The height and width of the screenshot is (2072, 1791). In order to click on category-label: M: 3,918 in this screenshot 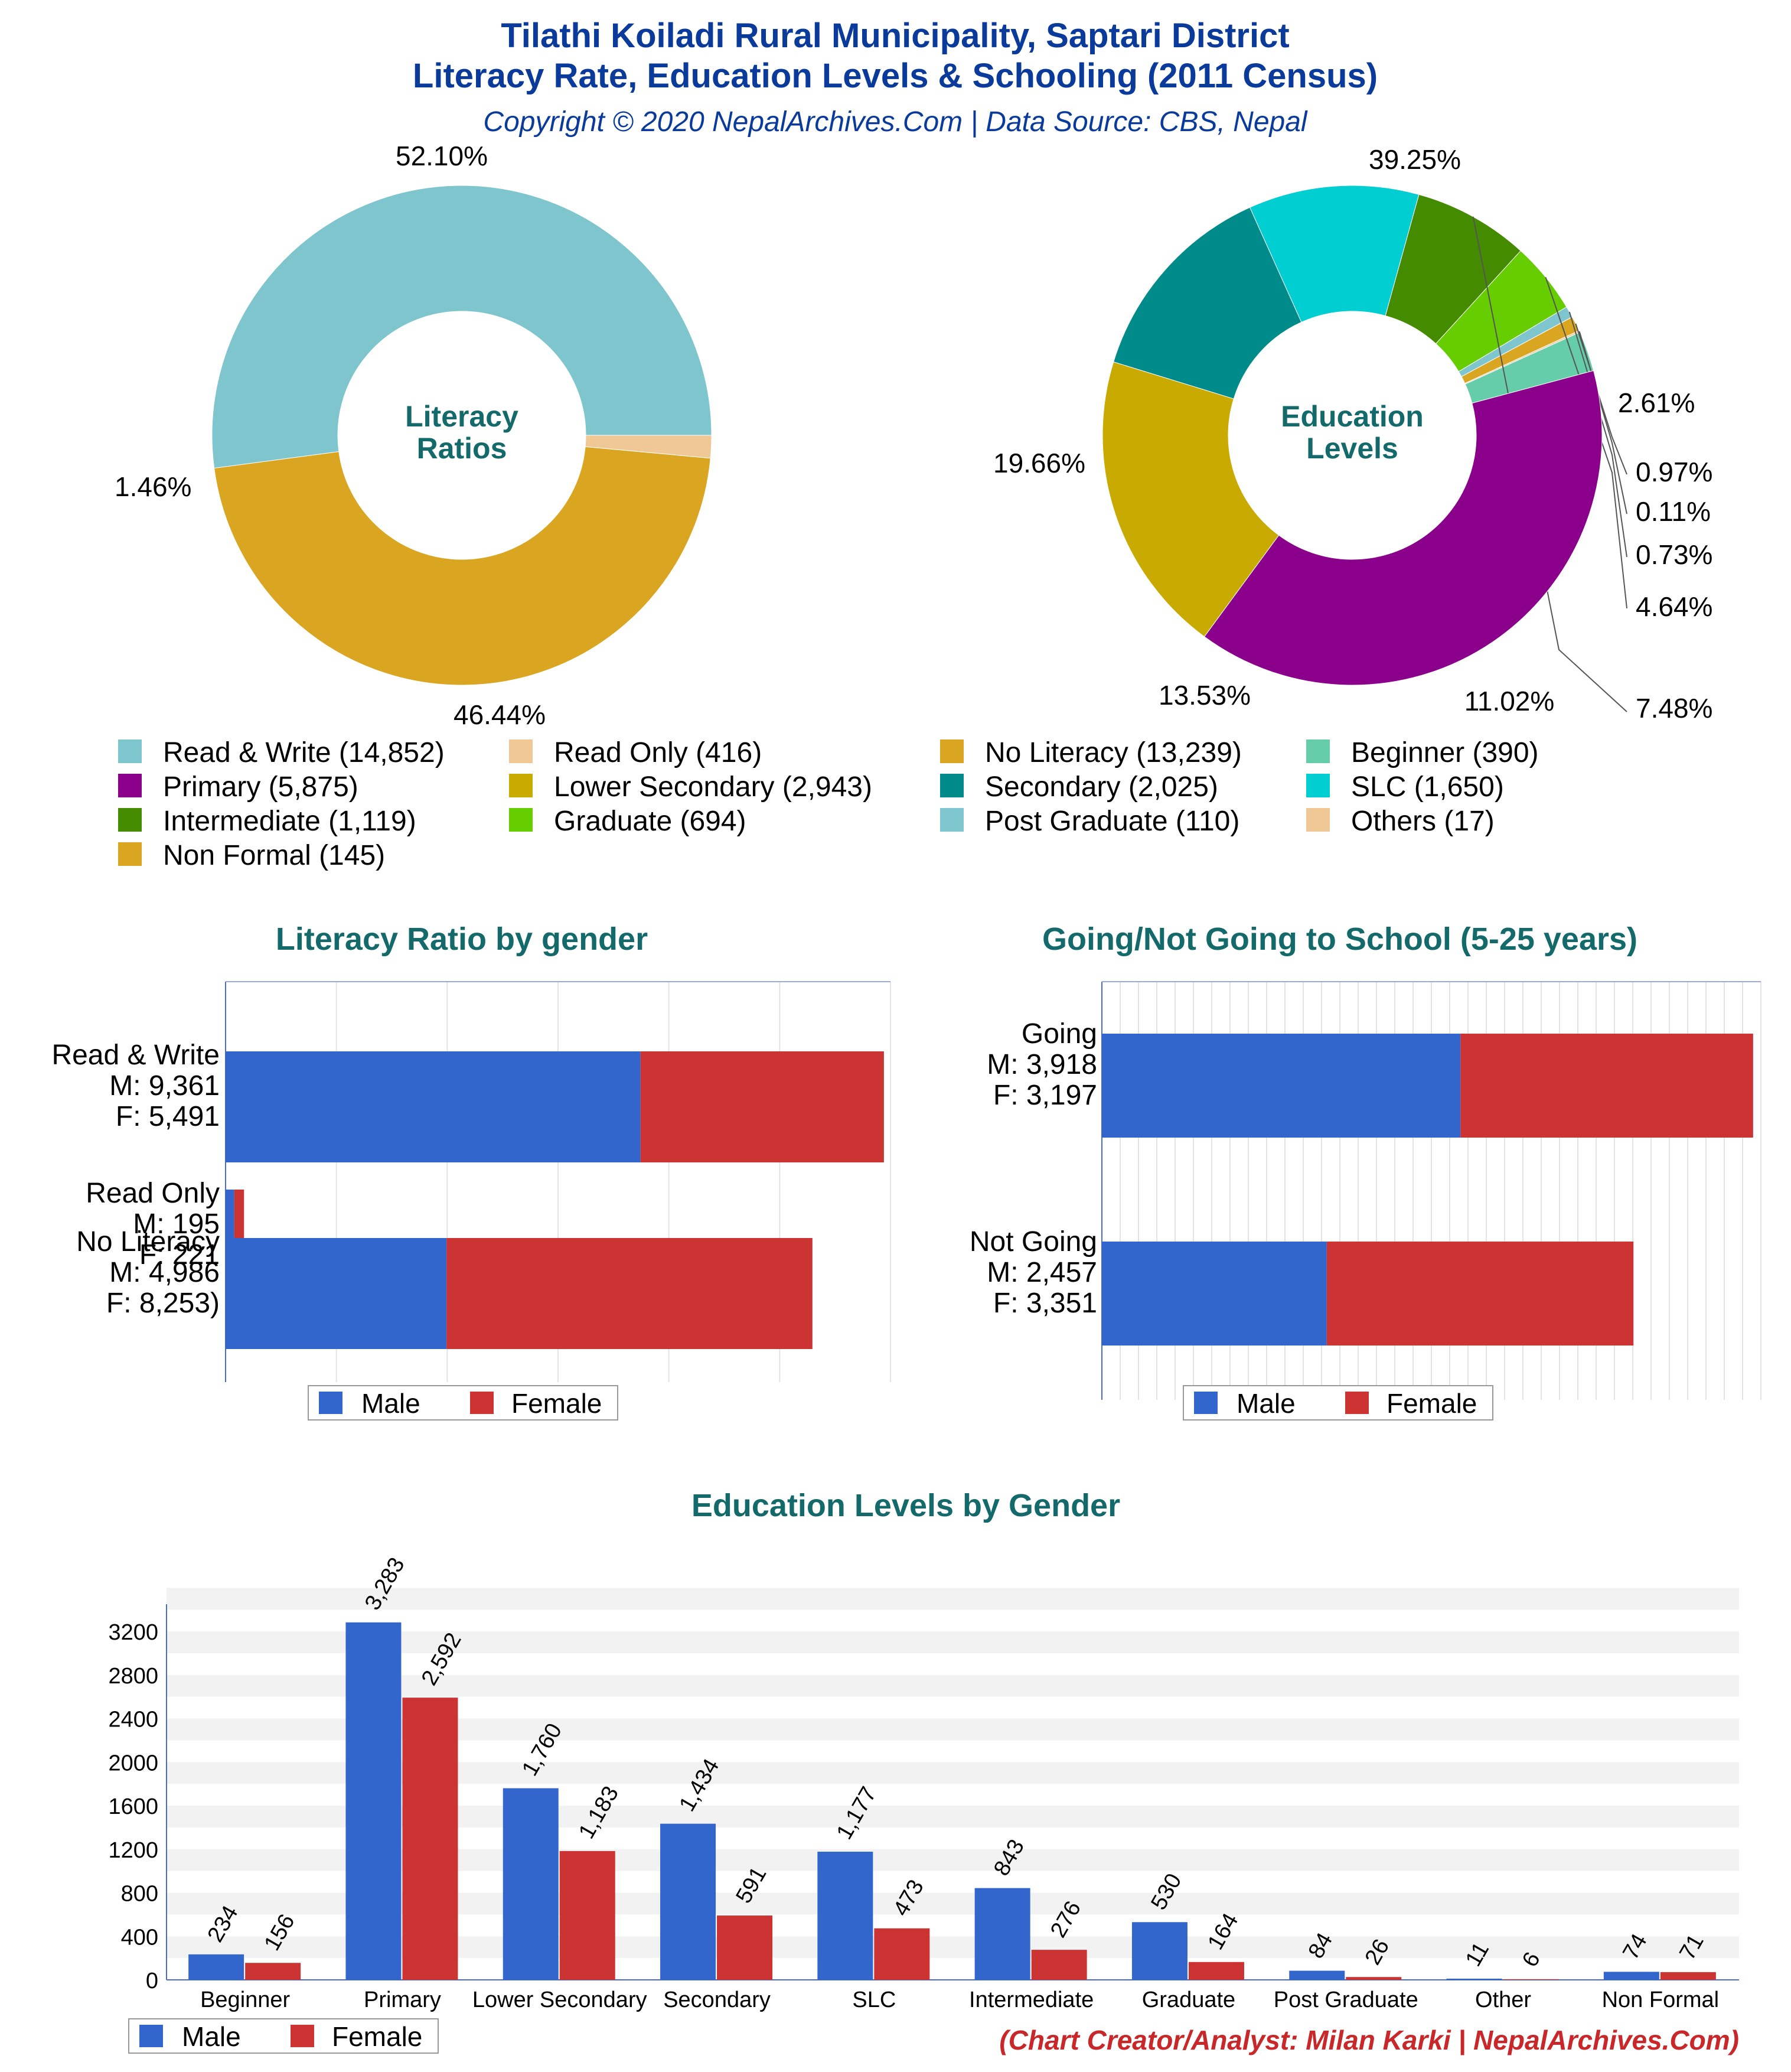, I will do `click(1042, 1064)`.